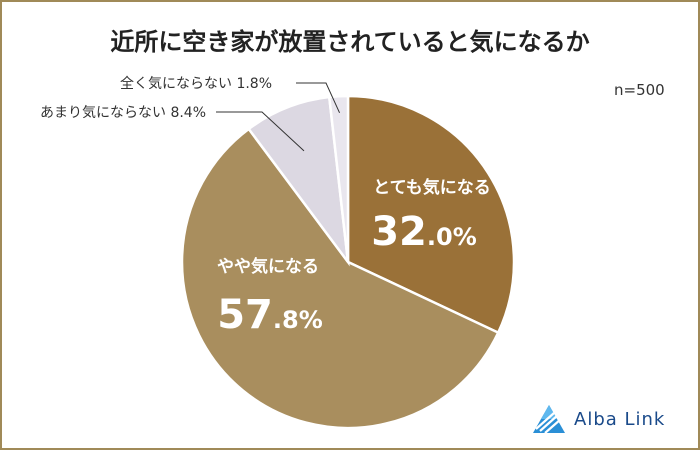 The height and width of the screenshot is (450, 700). What do you see at coordinates (452, 237) in the screenshot?
I see `slice-value-1-dec: .0%` at bounding box center [452, 237].